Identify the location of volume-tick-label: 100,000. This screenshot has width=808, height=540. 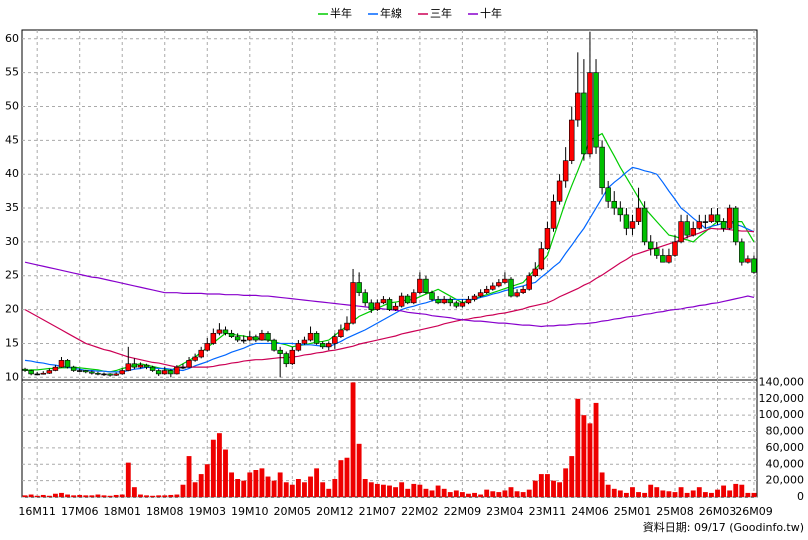
(782, 414).